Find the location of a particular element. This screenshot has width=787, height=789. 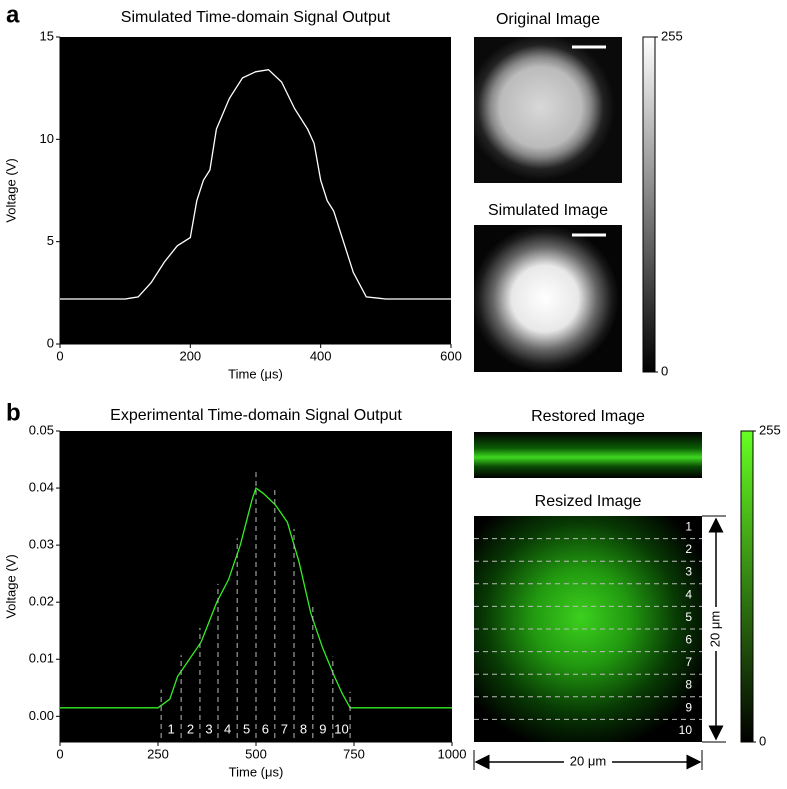

signal-line is located at coordinates (255, 184).